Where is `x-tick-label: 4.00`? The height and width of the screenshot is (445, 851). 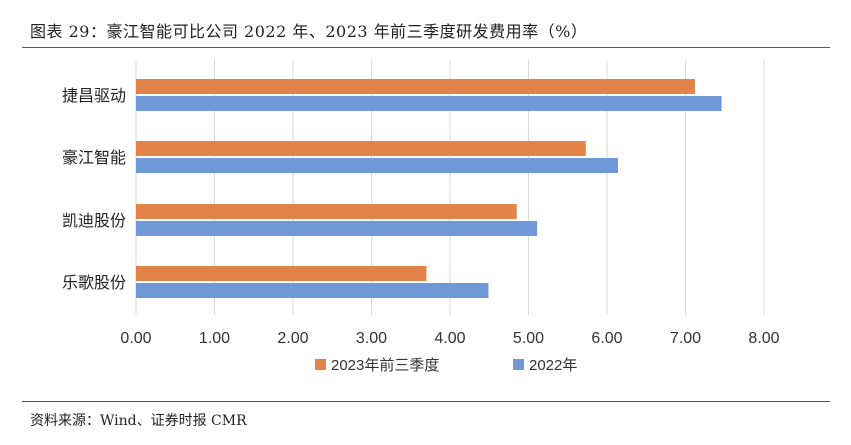
x-tick-label: 4.00 is located at coordinates (449, 338).